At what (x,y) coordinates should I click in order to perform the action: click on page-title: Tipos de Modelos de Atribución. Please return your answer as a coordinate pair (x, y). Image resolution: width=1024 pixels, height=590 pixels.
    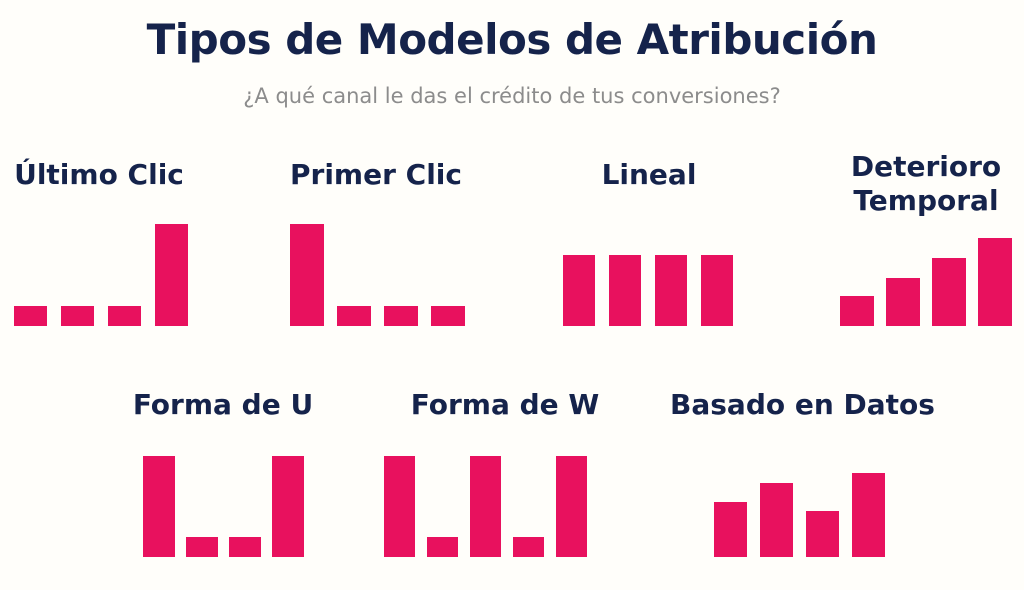
    Looking at the image, I should click on (512, 39).